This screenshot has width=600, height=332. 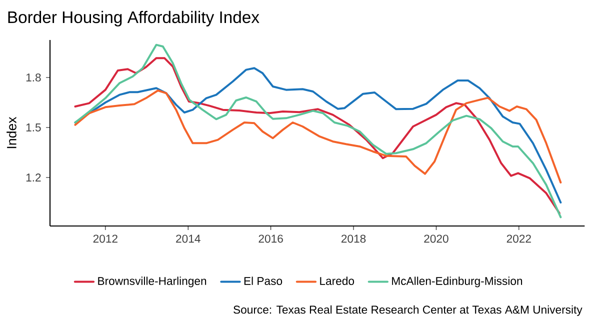 I want to click on x-tick-label: 2012, so click(x=105, y=238).